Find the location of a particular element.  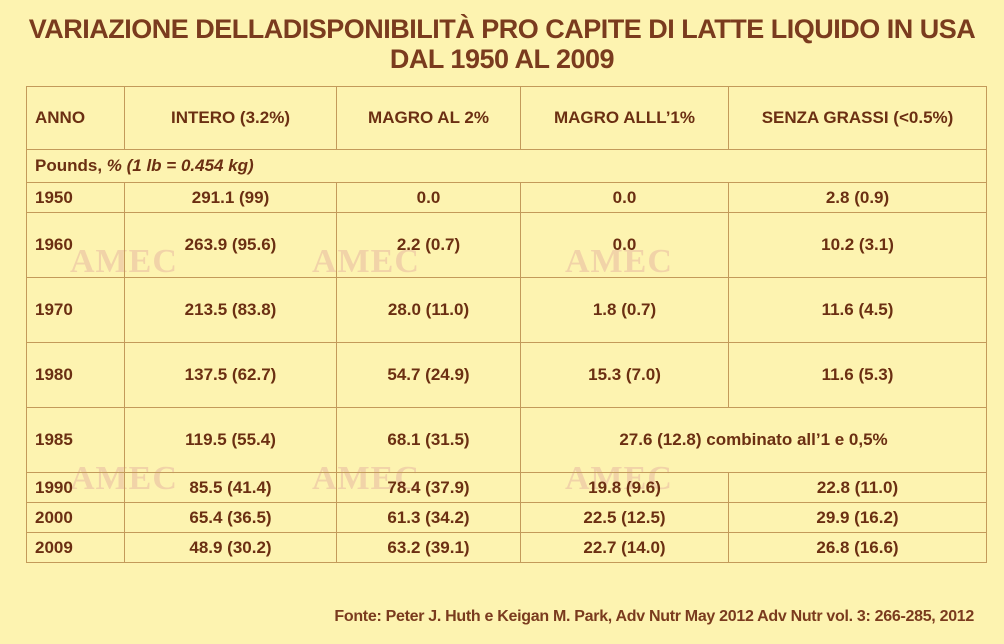

cell-anno: 1990 is located at coordinates (75, 487).